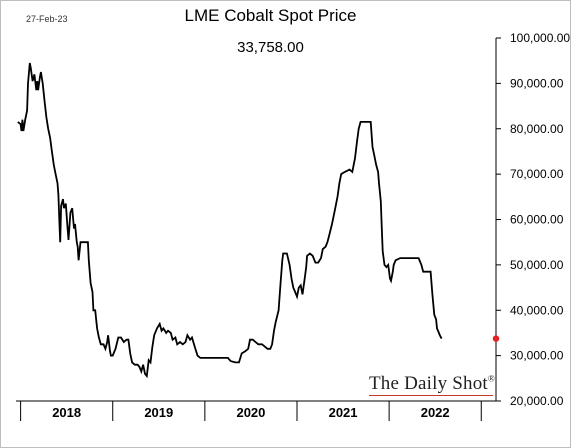 Image resolution: width=571 pixels, height=448 pixels. Describe the element at coordinates (491, 378) in the screenshot. I see `brand-registered-mark: ®` at that location.